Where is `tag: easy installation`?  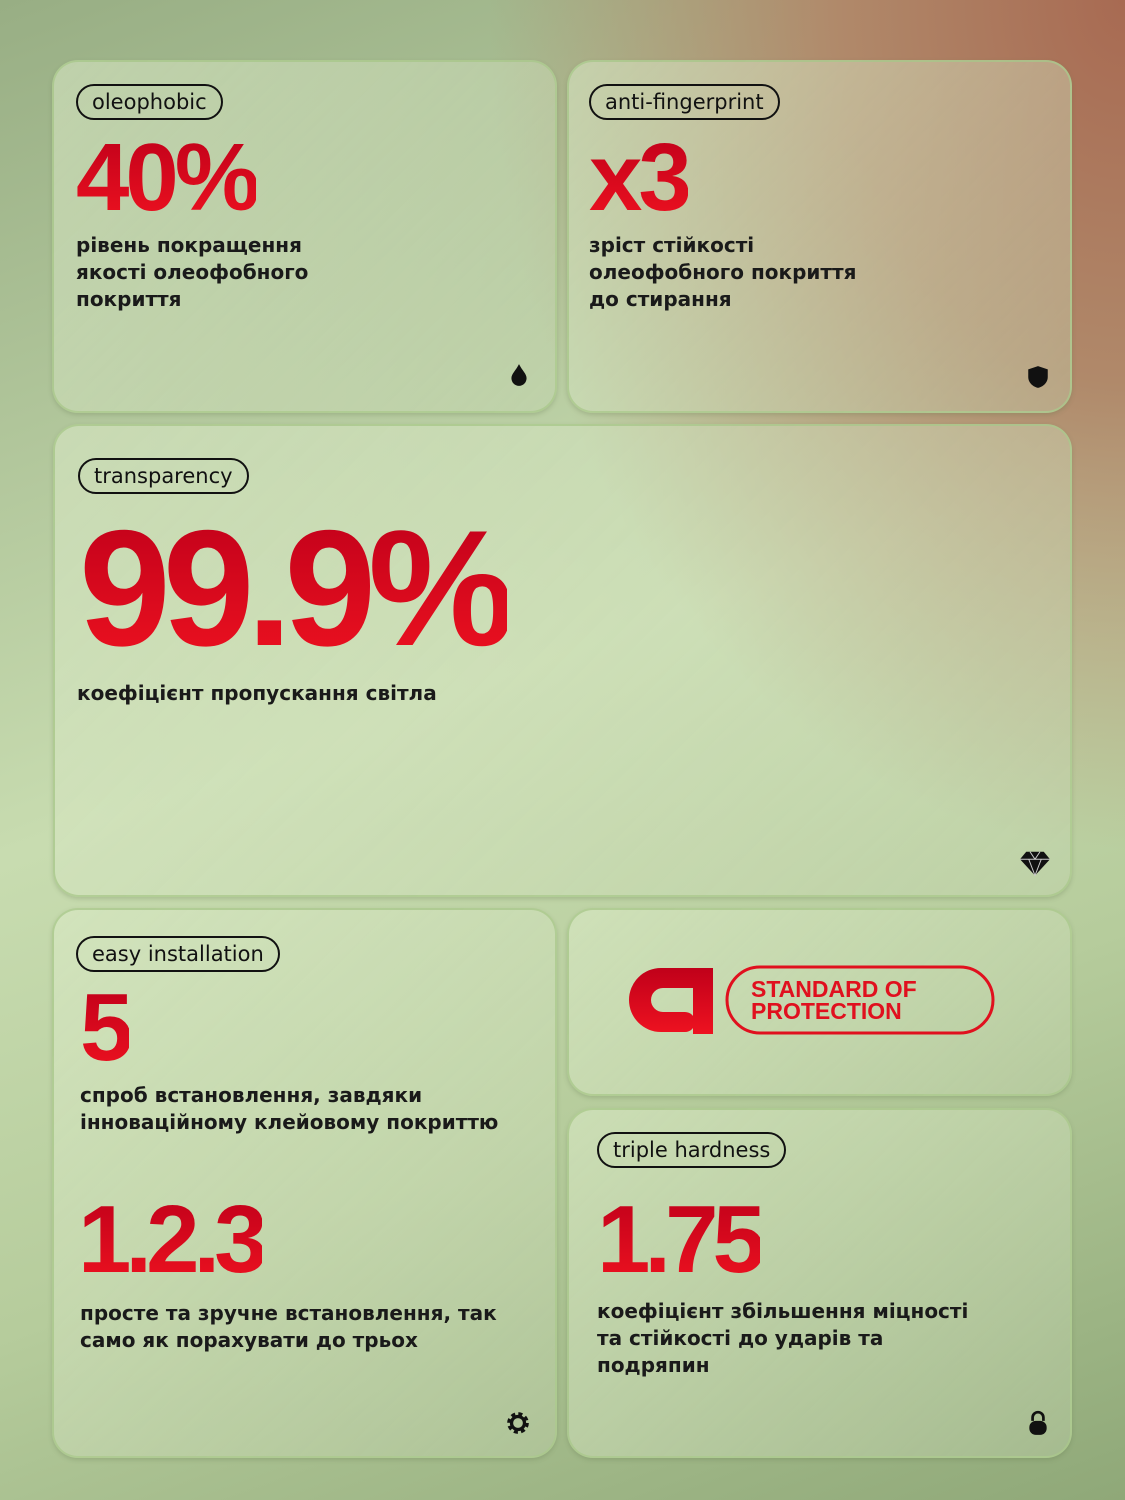
tag: easy installation is located at coordinates (178, 954).